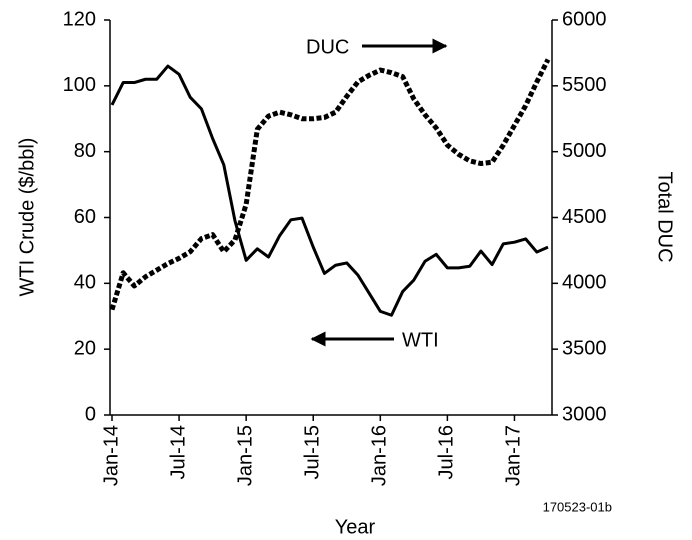  What do you see at coordinates (380, 455) in the screenshot?
I see `x-tick-label: Jan-16` at bounding box center [380, 455].